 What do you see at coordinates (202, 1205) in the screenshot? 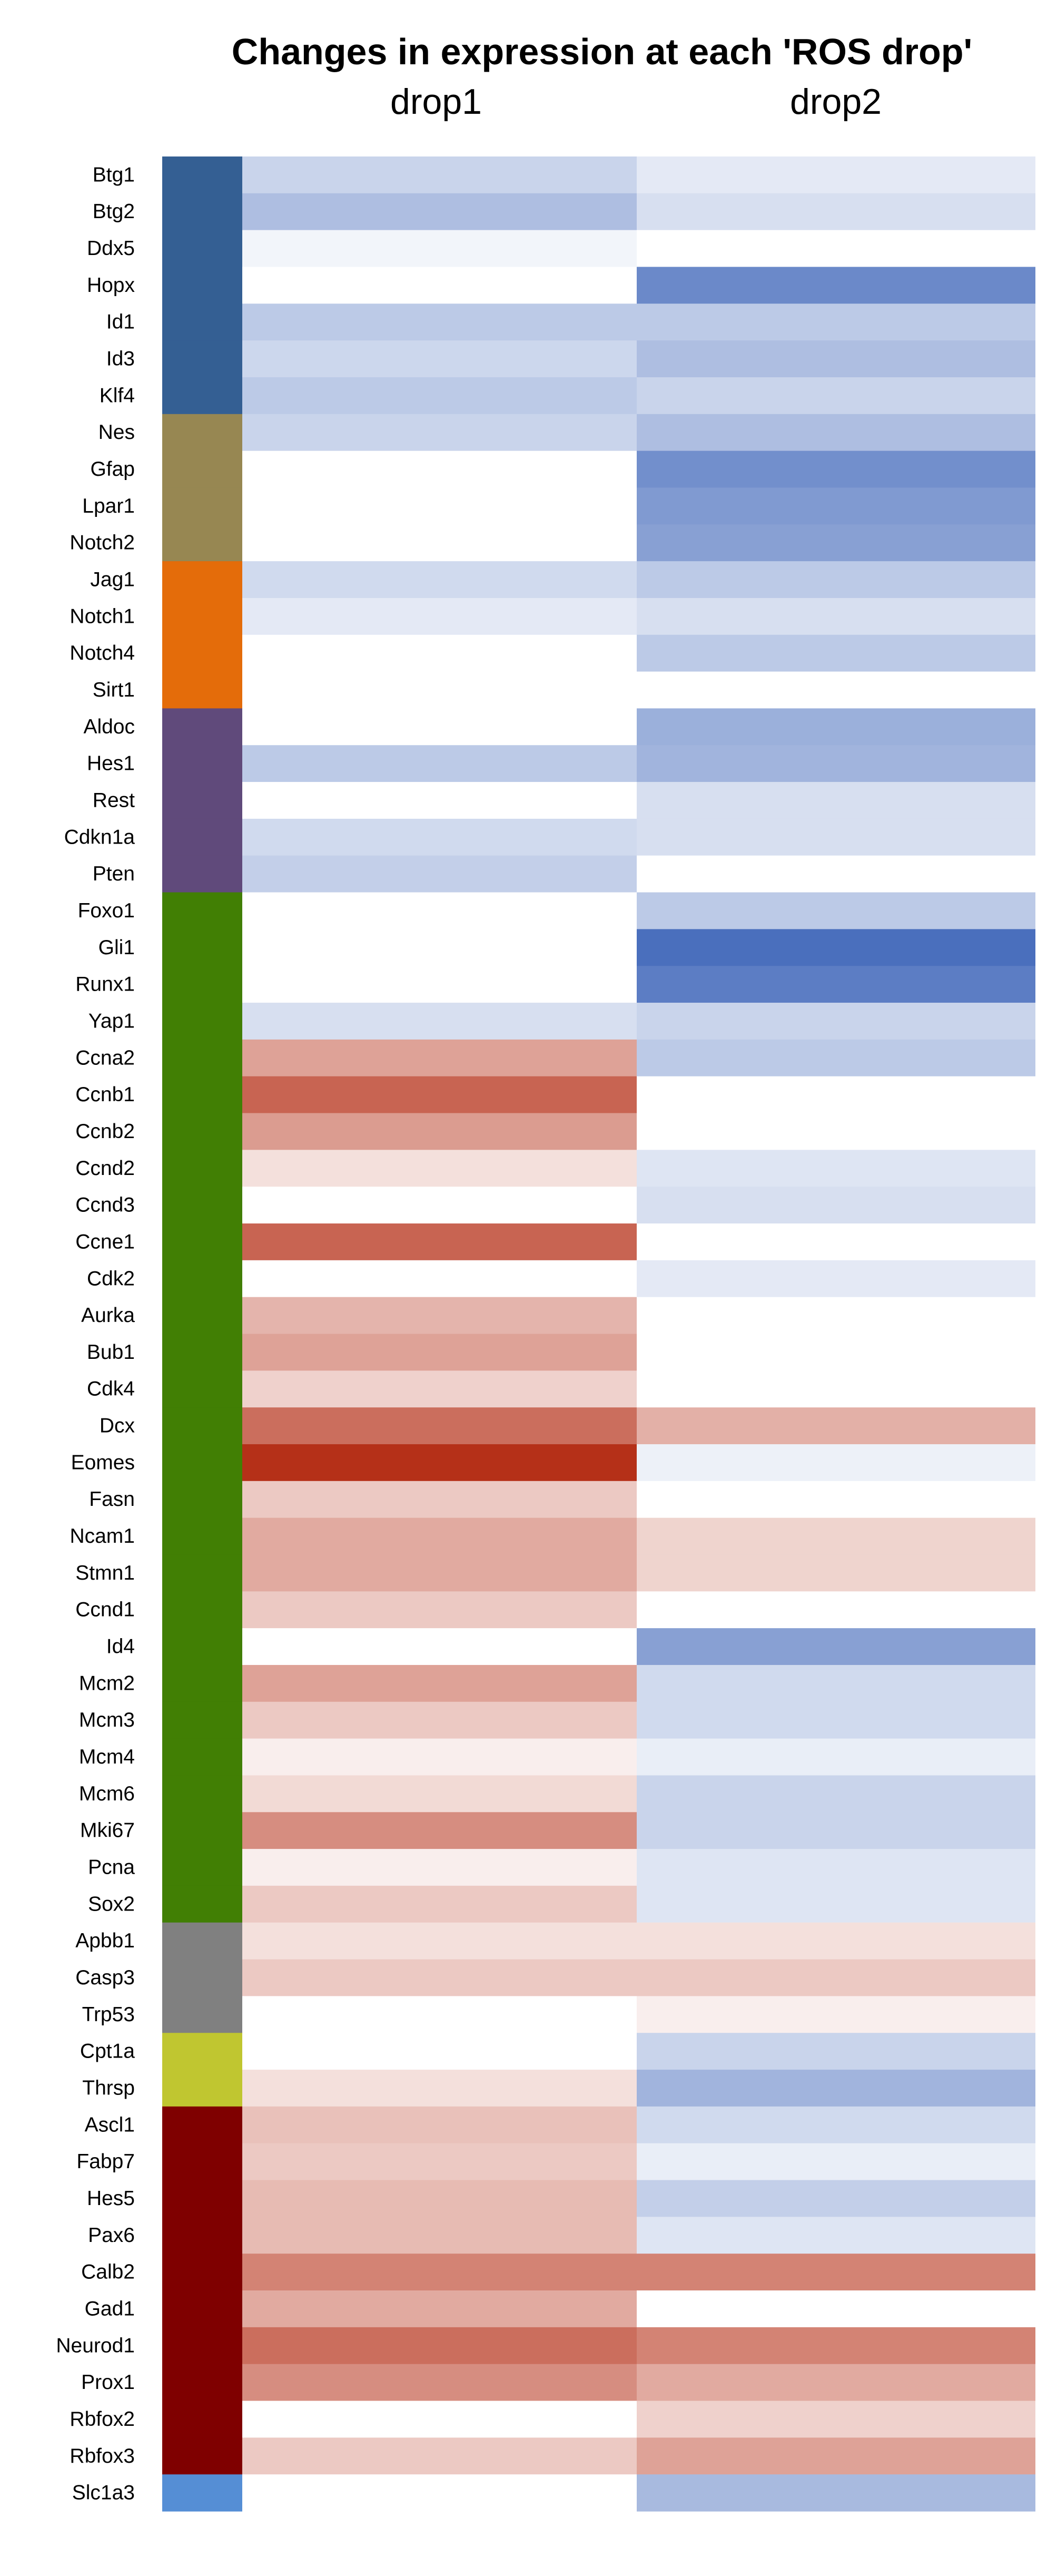
I see `group-bar-ccnd3` at bounding box center [202, 1205].